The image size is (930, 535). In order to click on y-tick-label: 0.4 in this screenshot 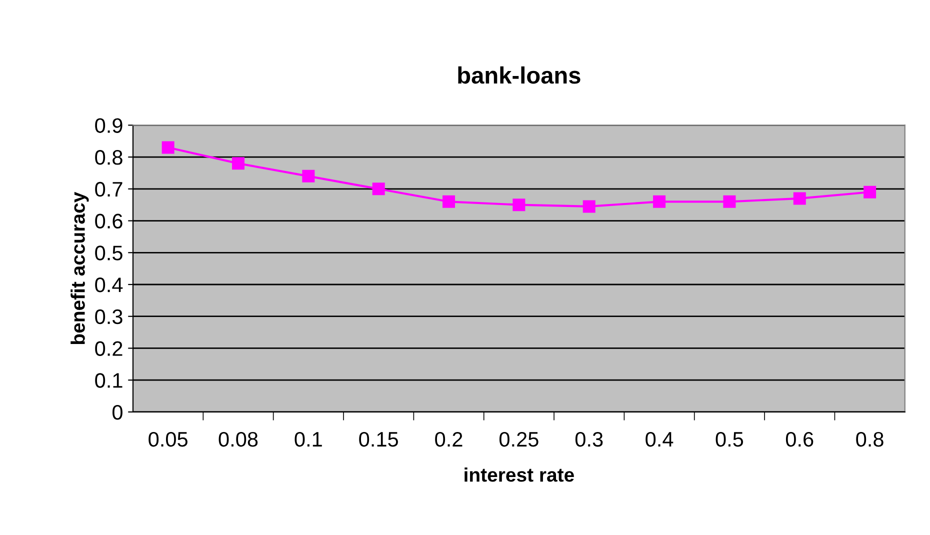, I will do `click(109, 285)`.